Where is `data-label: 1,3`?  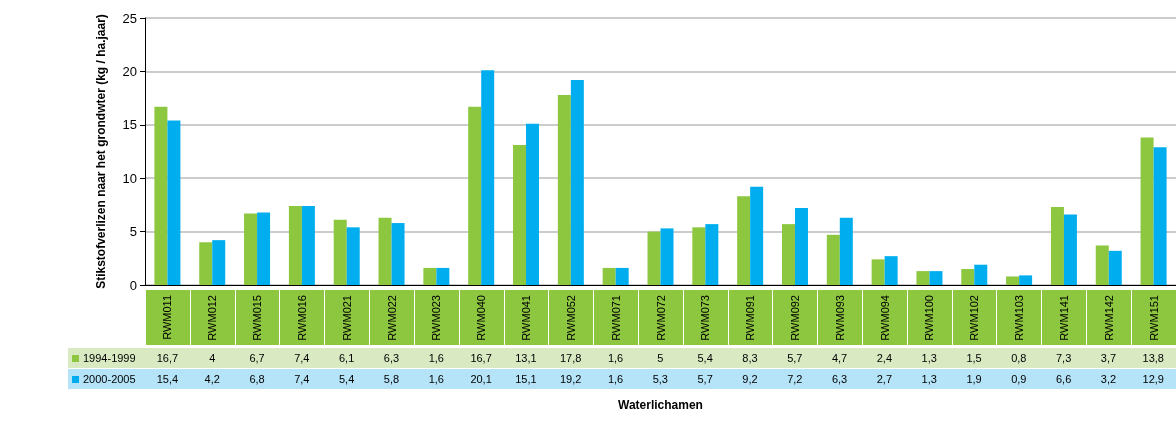
data-label: 1,3 is located at coordinates (929, 358).